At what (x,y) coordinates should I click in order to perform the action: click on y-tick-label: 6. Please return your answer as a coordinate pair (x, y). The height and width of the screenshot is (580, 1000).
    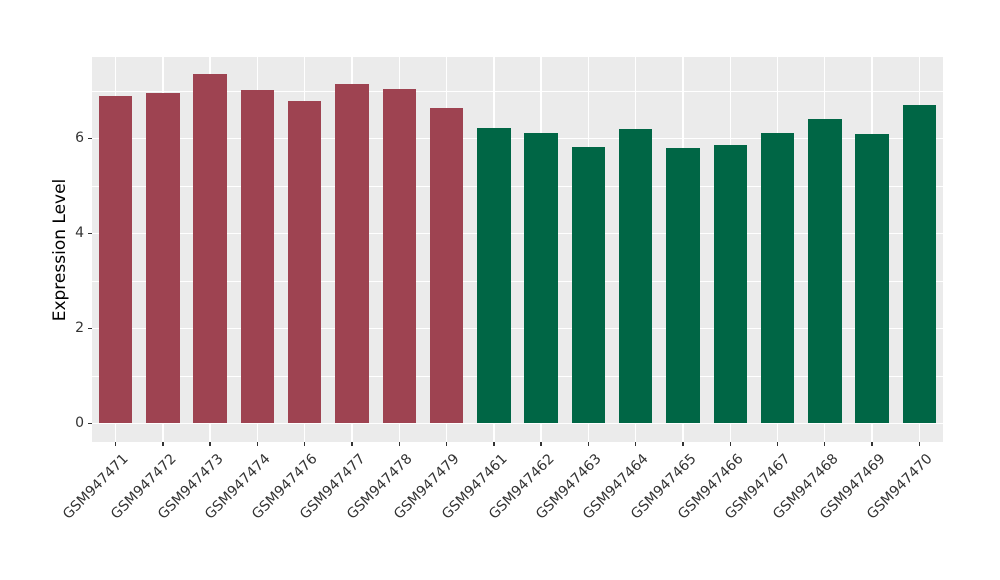
    Looking at the image, I should click on (79, 138).